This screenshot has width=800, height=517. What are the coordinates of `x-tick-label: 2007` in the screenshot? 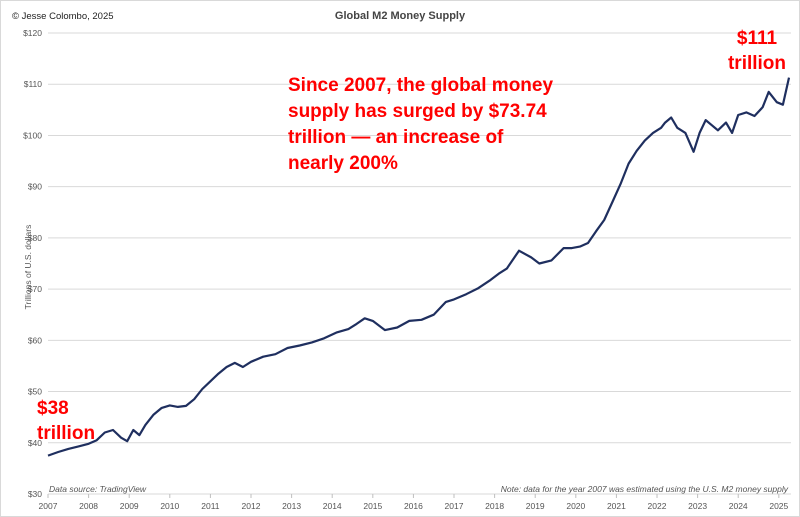 It's located at (48, 506).